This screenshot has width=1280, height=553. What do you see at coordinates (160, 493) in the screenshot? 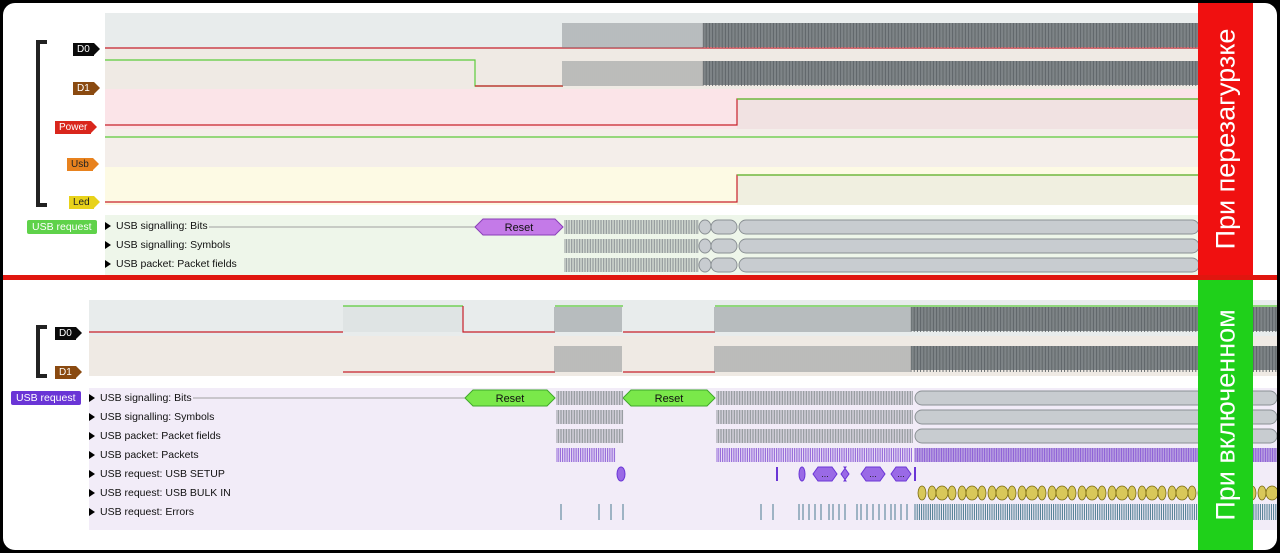
I see `row-usb-request-bulk-in: USB request: USB BULK IN` at bounding box center [160, 493].